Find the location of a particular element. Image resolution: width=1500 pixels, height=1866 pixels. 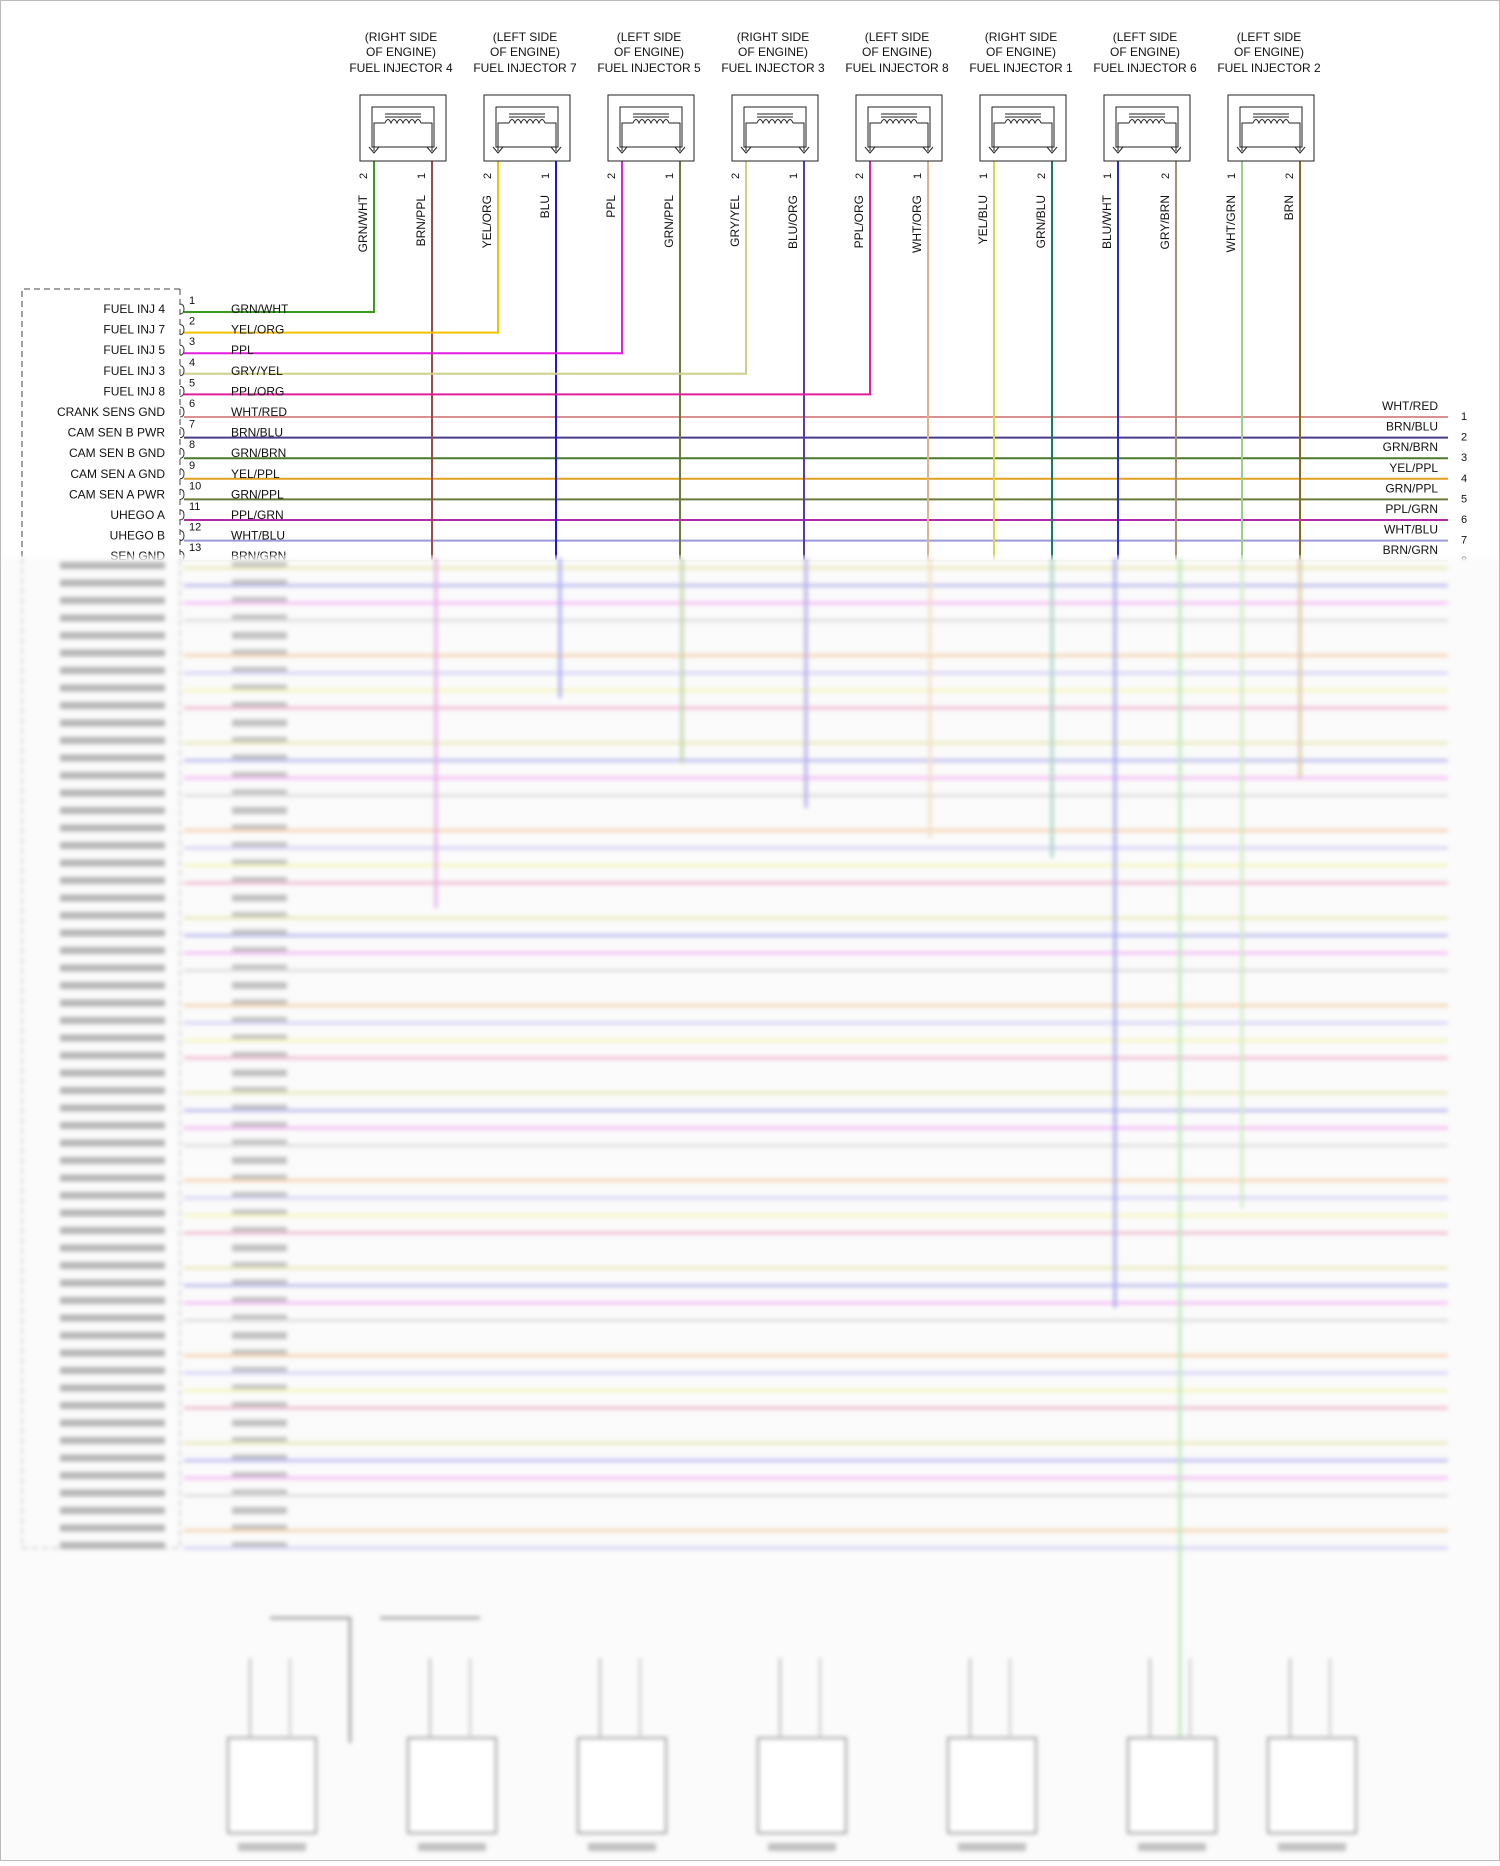

injector-title-line3: FUEL INJECTOR 5 is located at coordinates (649, 68).